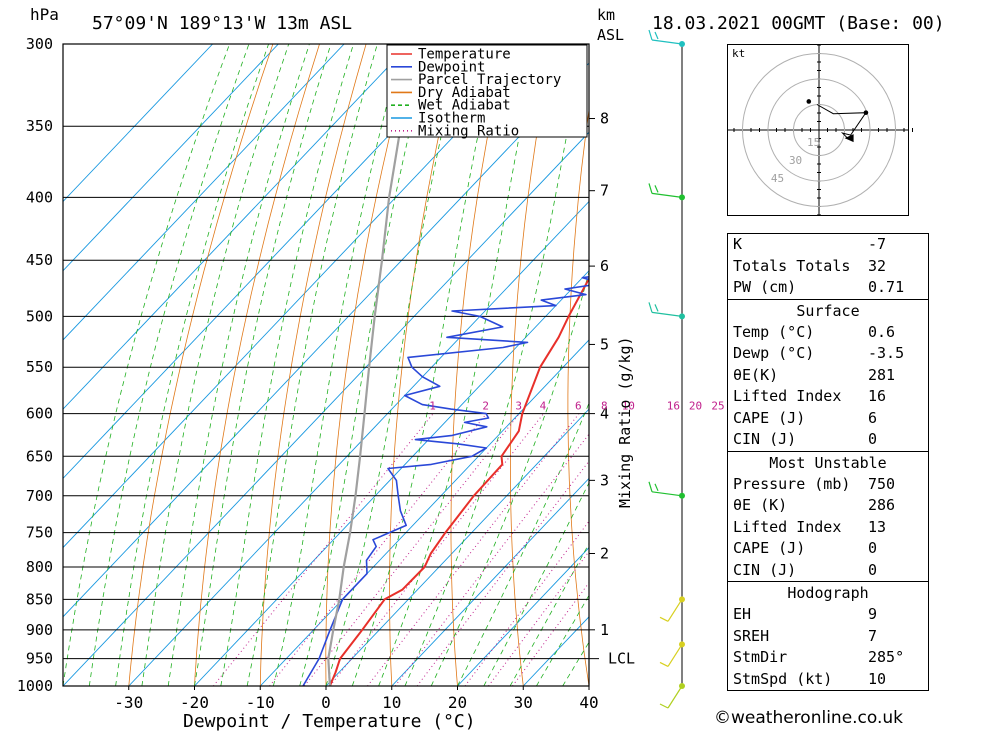 This screenshot has height=733, width=1000. I want to click on pressure-tick-label: 800, so click(39, 567).